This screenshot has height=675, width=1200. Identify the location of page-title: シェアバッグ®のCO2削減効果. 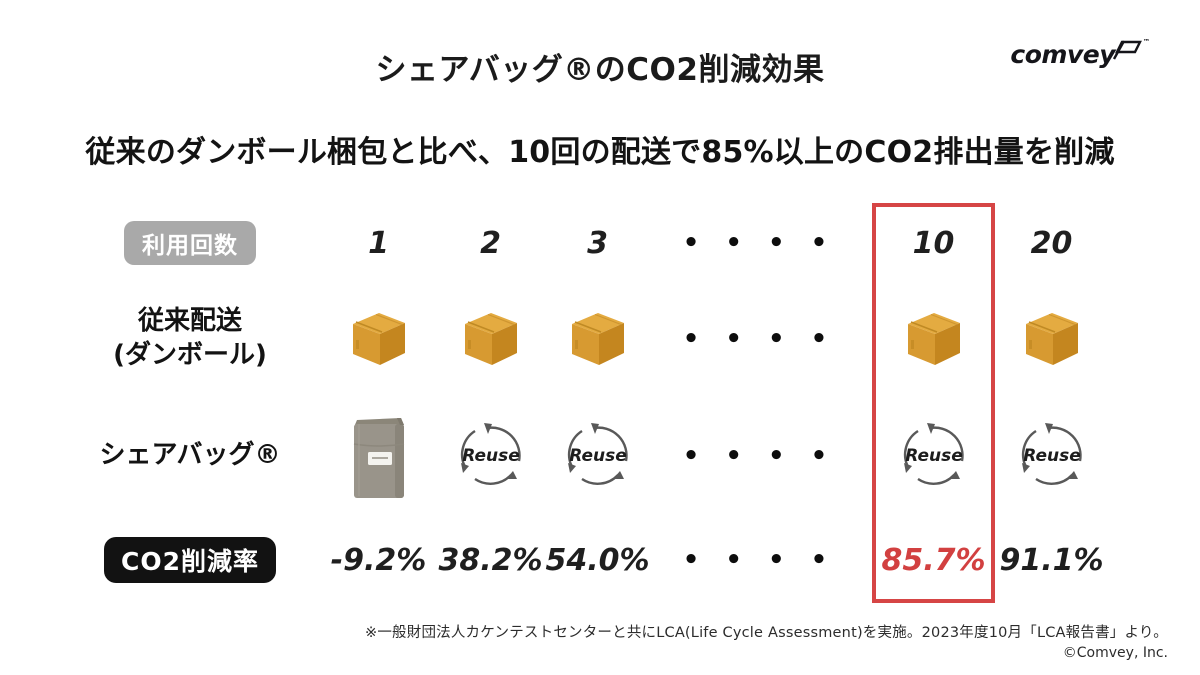
(600, 70).